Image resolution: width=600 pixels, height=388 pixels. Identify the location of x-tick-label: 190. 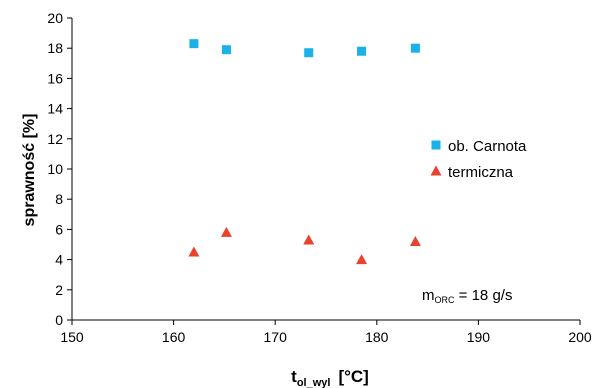
(479, 337).